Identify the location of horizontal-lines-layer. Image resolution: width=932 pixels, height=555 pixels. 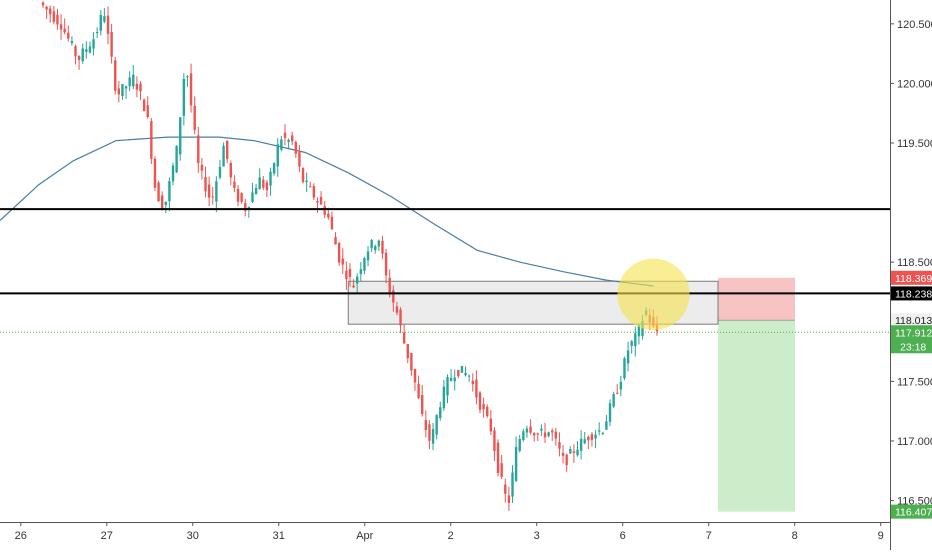
(445, 251).